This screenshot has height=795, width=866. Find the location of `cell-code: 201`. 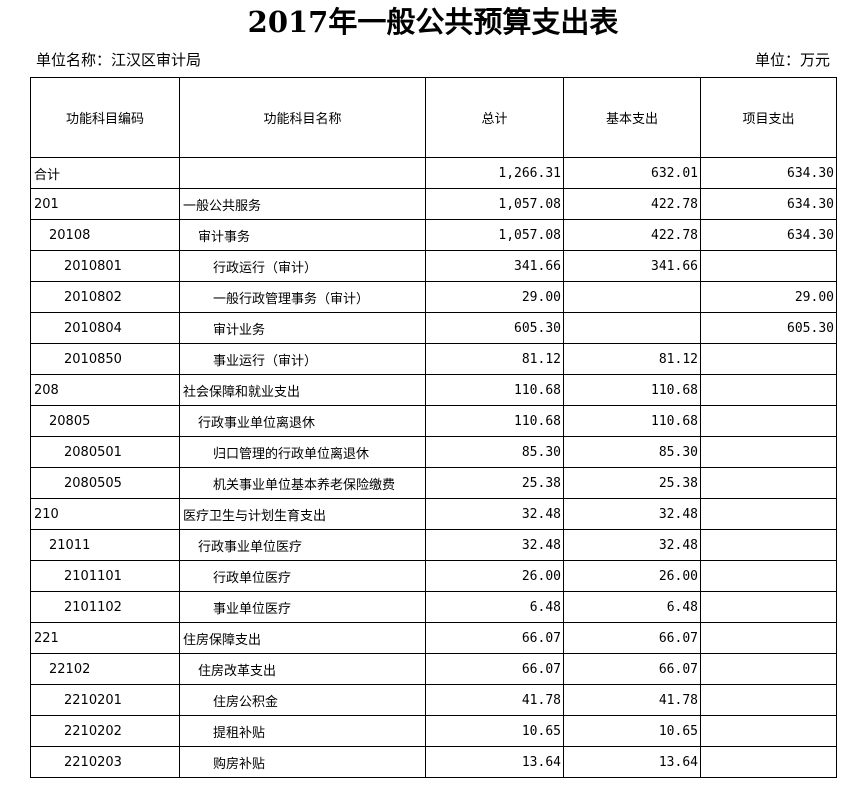

cell-code: 201 is located at coordinates (105, 204).